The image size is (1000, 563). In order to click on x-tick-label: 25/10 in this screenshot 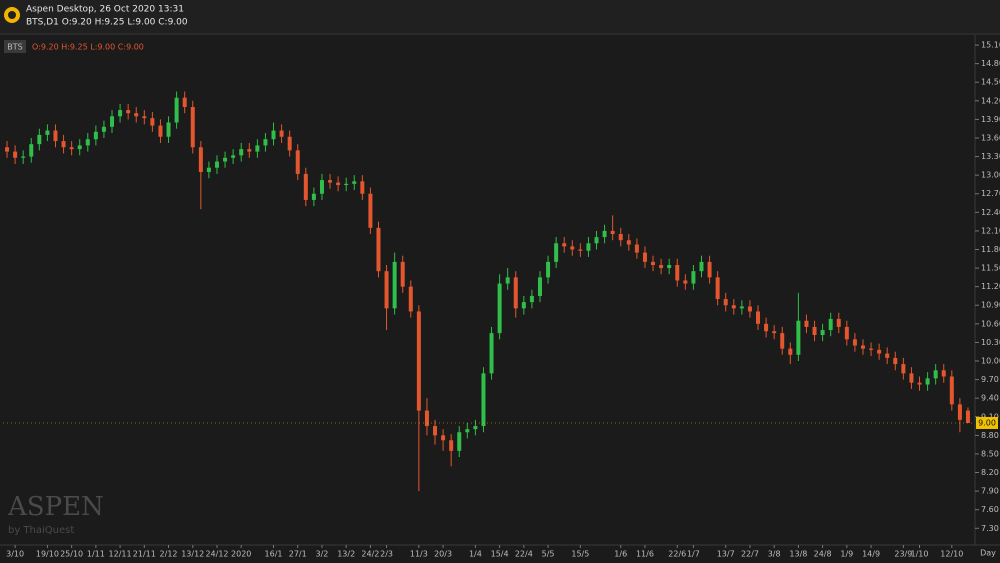, I will do `click(71, 554)`.